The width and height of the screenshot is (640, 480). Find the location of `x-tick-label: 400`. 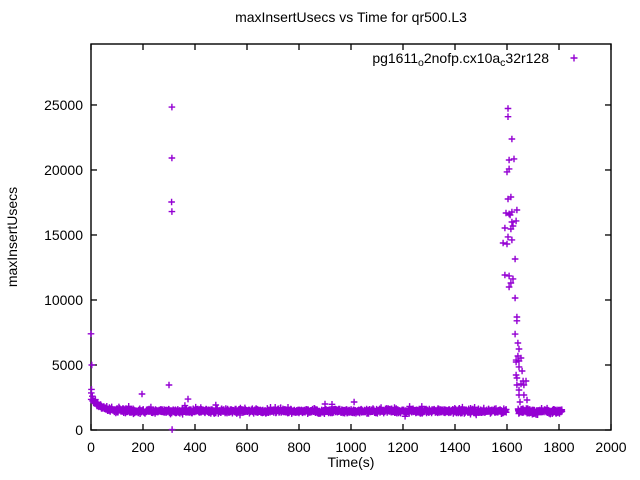

x-tick-label: 400 is located at coordinates (195, 447).